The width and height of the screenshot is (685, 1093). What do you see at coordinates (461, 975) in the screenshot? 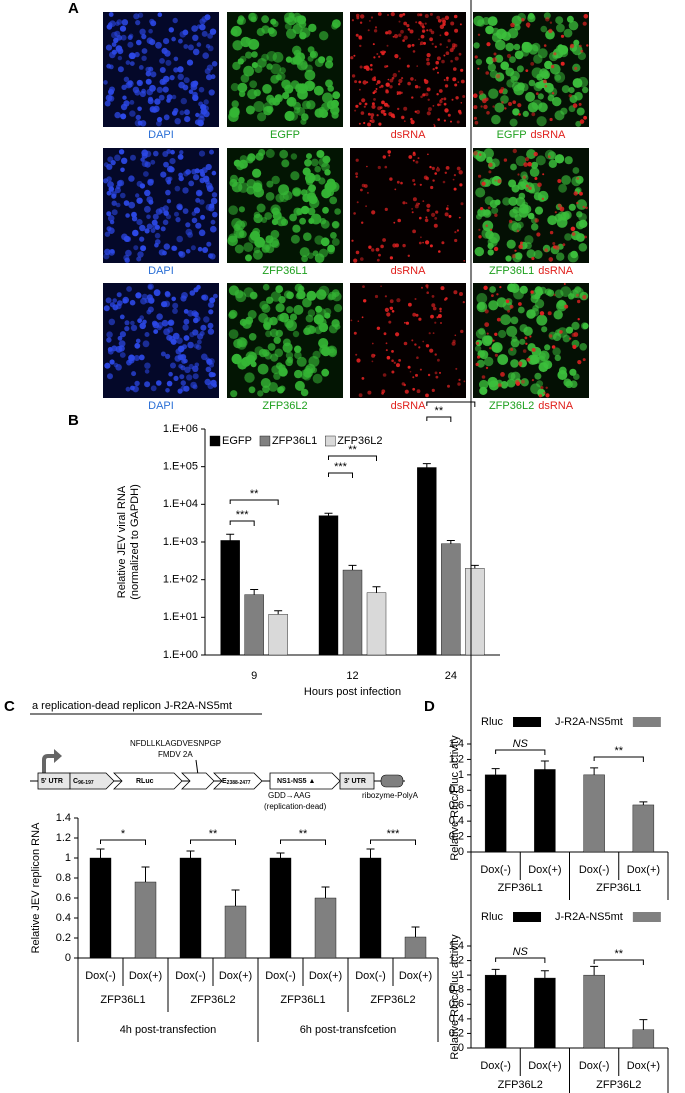
I see `y-tick-label: 1` at bounding box center [461, 975].